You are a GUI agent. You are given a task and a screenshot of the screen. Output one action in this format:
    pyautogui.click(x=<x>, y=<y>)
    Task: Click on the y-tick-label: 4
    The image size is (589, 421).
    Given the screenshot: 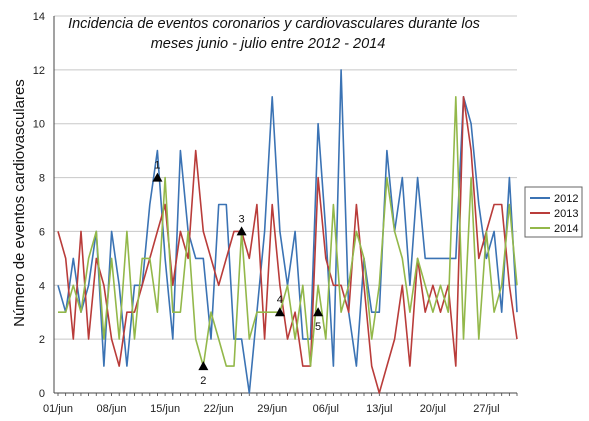 What is the action you would take?
    pyautogui.click(x=42, y=286)
    